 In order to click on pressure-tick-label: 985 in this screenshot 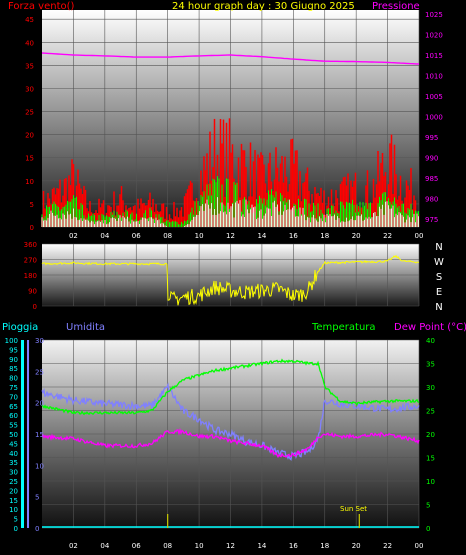, I will do `click(431, 179)`.